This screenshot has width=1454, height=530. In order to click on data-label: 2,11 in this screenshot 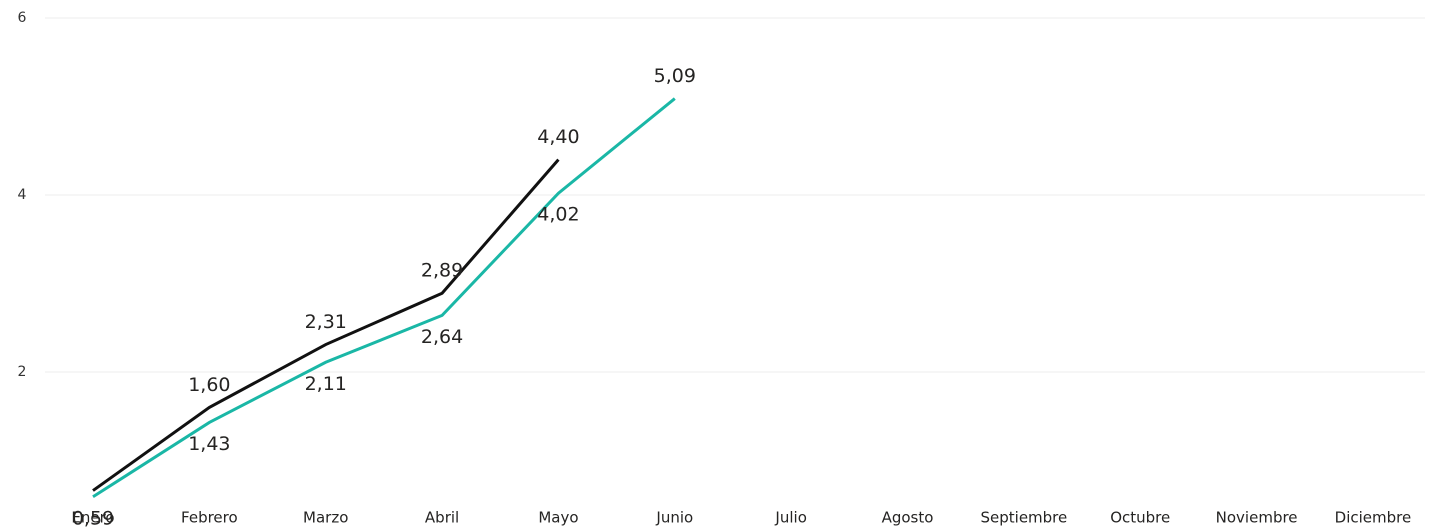, I will do `click(326, 384)`.